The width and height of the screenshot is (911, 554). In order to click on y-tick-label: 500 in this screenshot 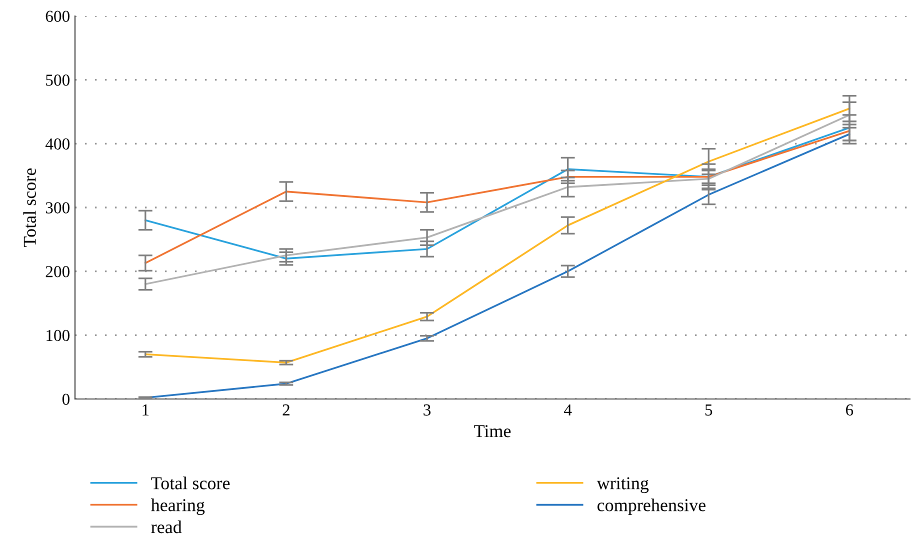, I will do `click(58, 80)`.